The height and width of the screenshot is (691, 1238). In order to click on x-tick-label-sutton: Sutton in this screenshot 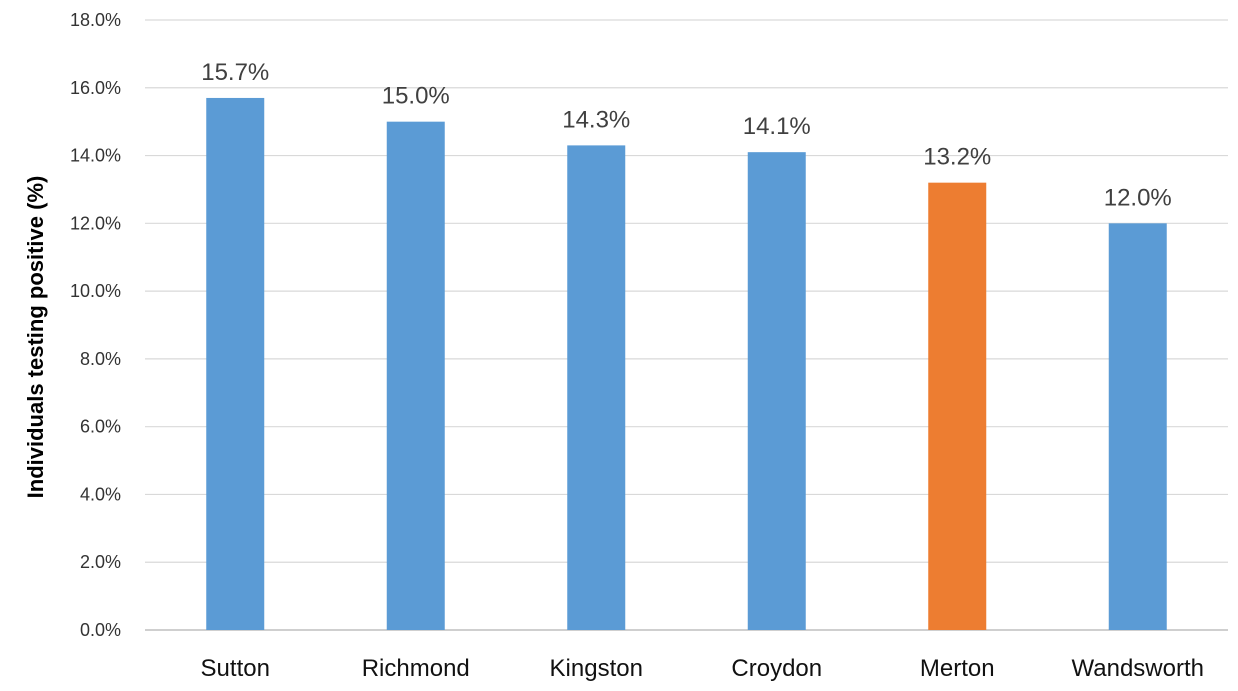, I will do `click(235, 668)`.